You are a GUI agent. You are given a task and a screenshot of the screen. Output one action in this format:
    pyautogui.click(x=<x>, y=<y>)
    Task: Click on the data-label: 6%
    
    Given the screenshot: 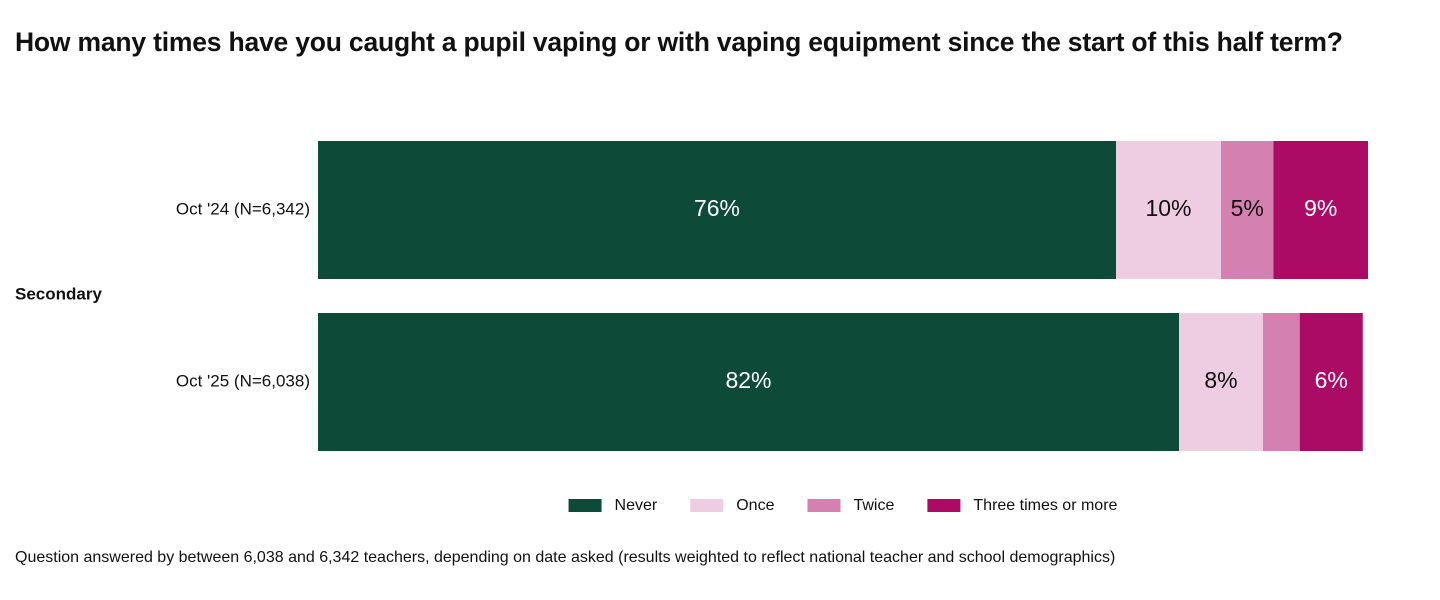 What is the action you would take?
    pyautogui.click(x=1331, y=380)
    